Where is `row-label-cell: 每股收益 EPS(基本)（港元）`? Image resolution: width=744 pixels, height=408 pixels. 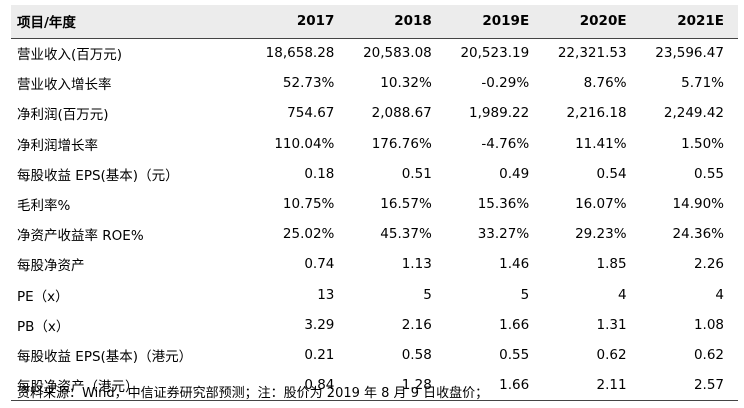 row-label-cell: 每股收益 EPS(基本)（港元） is located at coordinates (105, 356).